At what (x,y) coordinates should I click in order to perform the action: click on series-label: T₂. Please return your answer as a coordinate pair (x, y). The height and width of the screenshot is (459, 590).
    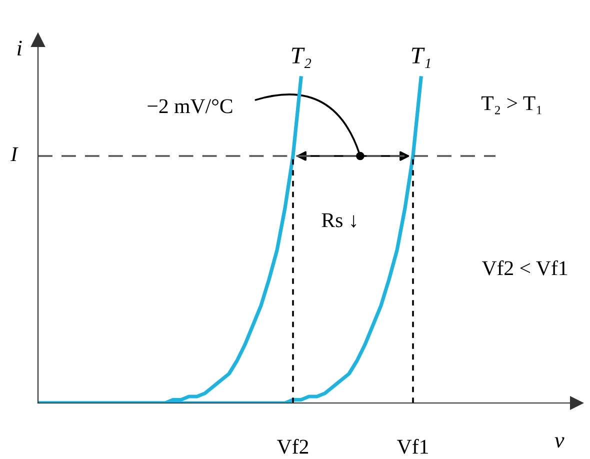
    Looking at the image, I should click on (302, 58).